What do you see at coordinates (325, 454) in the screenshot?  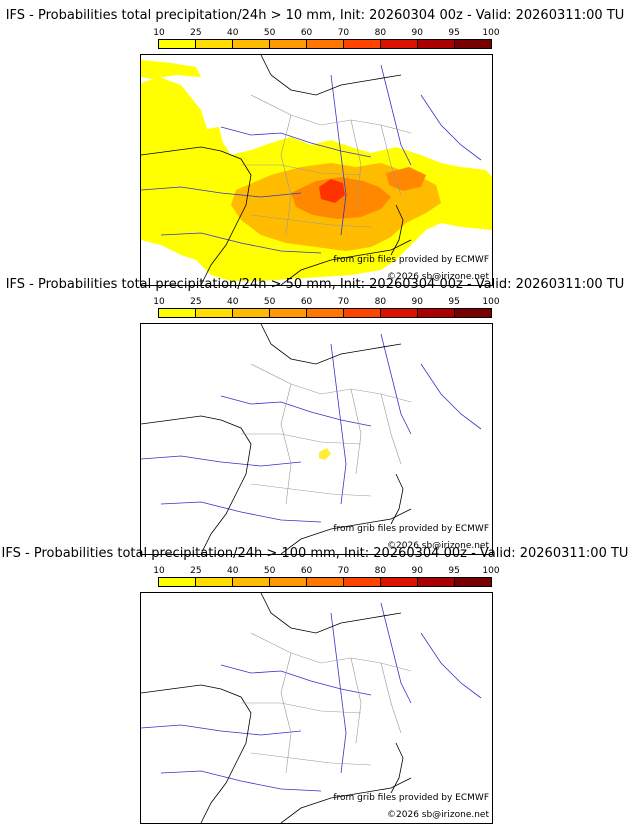 I see `precip-yellow-area` at bounding box center [325, 454].